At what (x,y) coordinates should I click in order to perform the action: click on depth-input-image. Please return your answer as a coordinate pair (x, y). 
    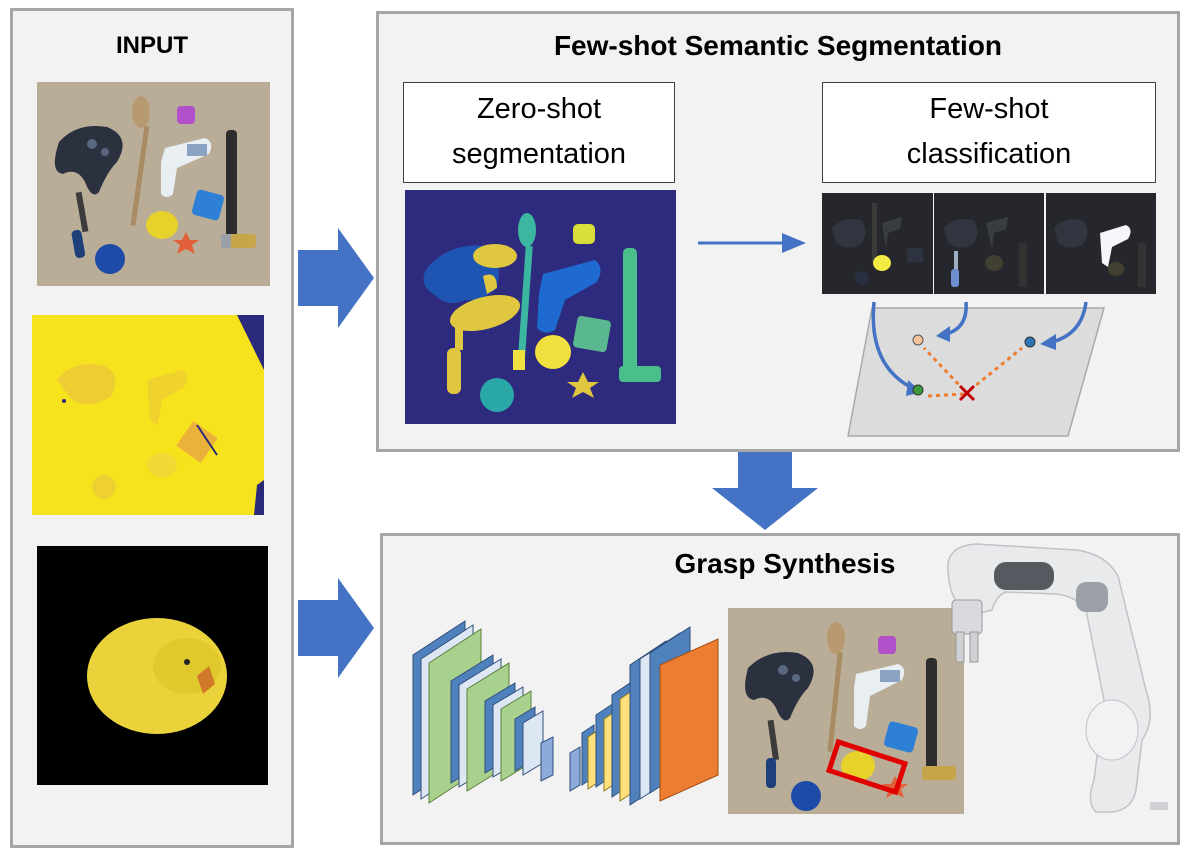
    Looking at the image, I should click on (148, 415).